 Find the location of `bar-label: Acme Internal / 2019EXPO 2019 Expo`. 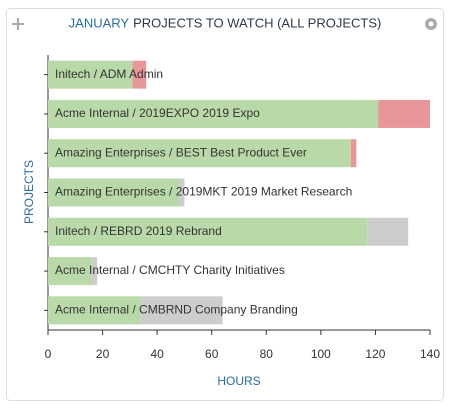

bar-label: Acme Internal / 2019EXPO 2019 Expo is located at coordinates (157, 113).